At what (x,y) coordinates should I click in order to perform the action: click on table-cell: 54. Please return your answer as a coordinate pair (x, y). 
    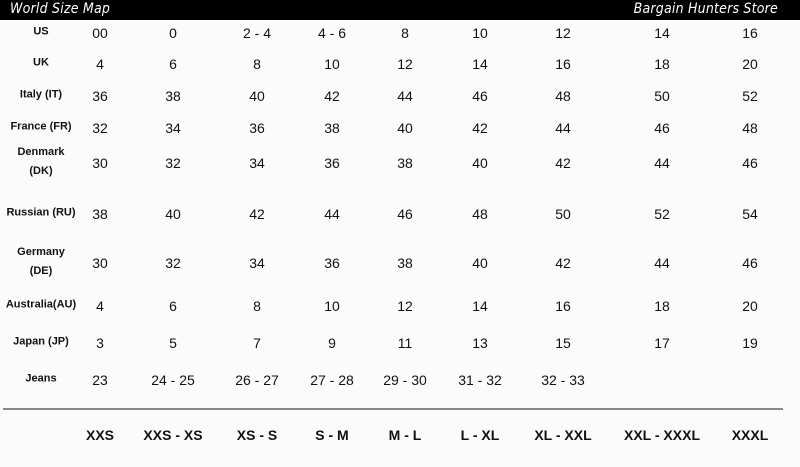
    Looking at the image, I should click on (750, 214).